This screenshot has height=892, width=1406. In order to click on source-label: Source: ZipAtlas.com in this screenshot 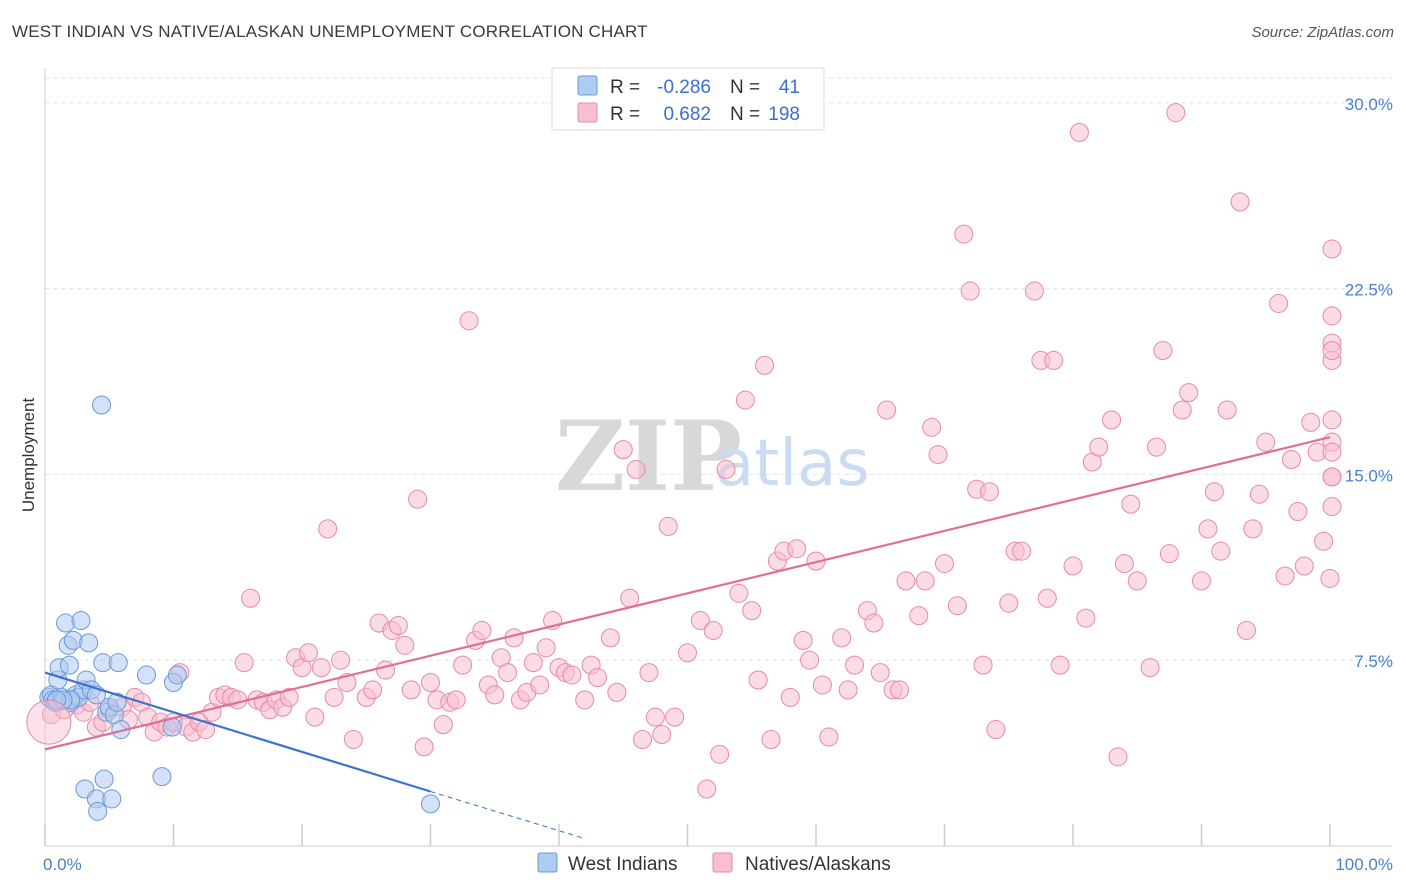, I will do `click(1322, 32)`.